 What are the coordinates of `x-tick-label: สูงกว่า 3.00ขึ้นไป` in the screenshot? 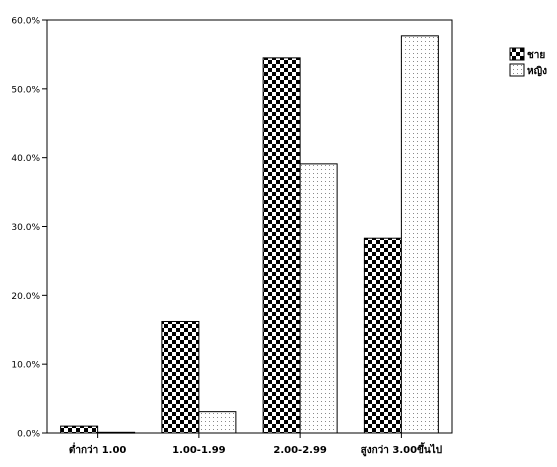 It's located at (401, 449).